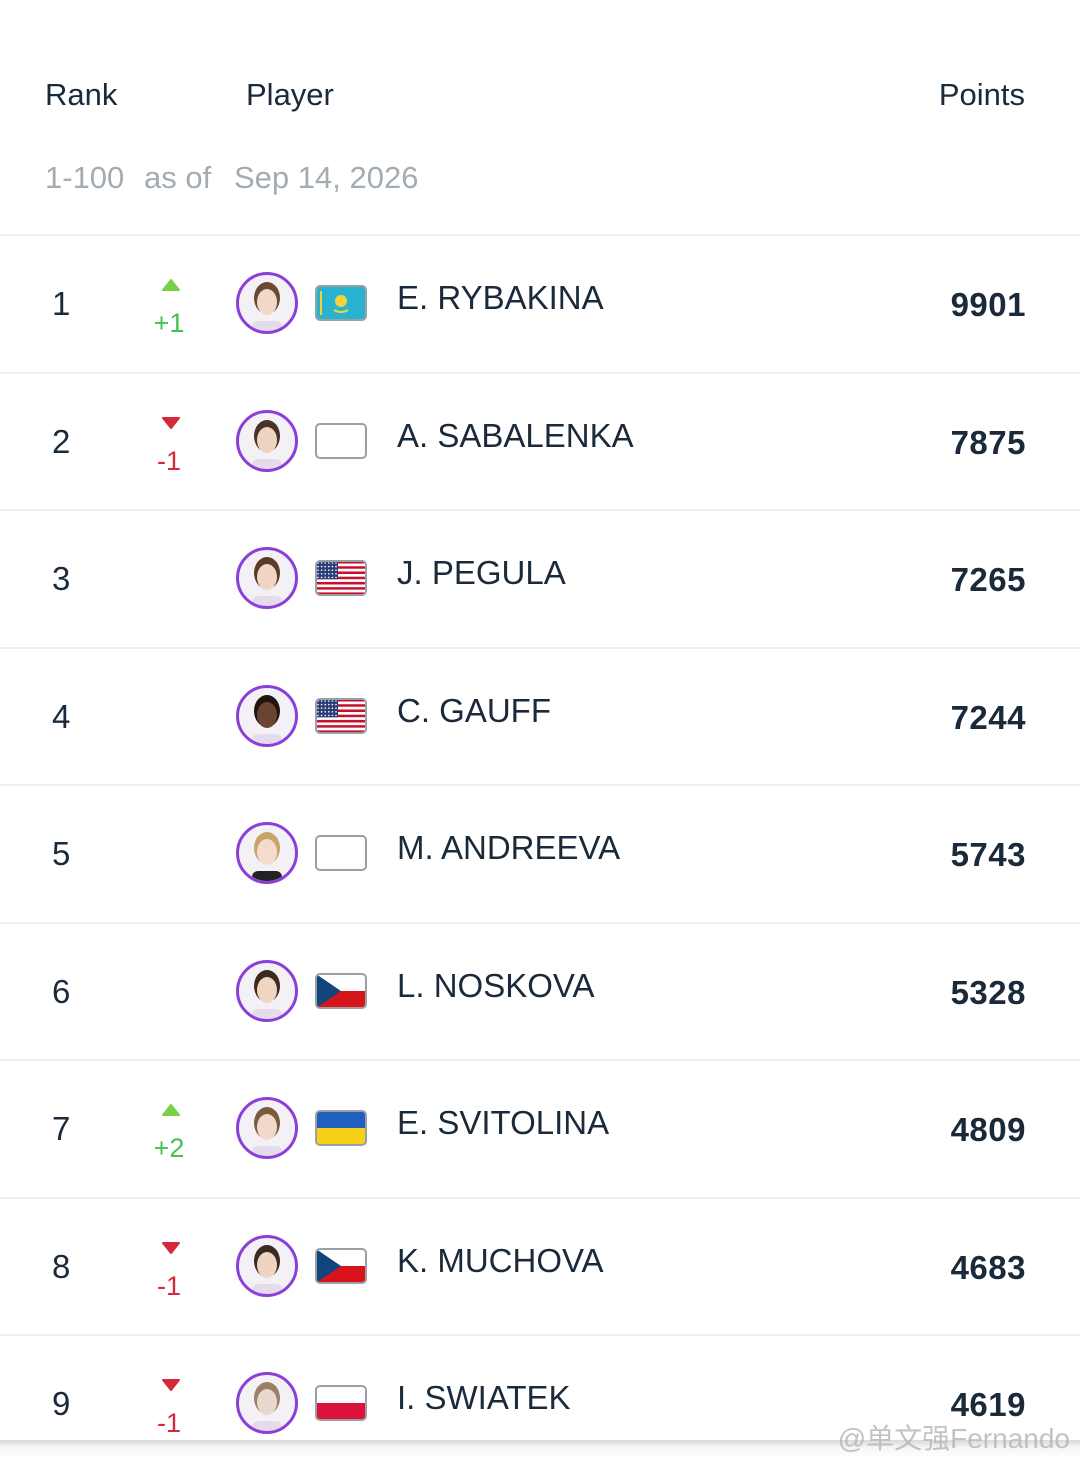 This screenshot has height=1473, width=1080. Describe the element at coordinates (81, 94) in the screenshot. I see `rank-header: Rank` at that location.